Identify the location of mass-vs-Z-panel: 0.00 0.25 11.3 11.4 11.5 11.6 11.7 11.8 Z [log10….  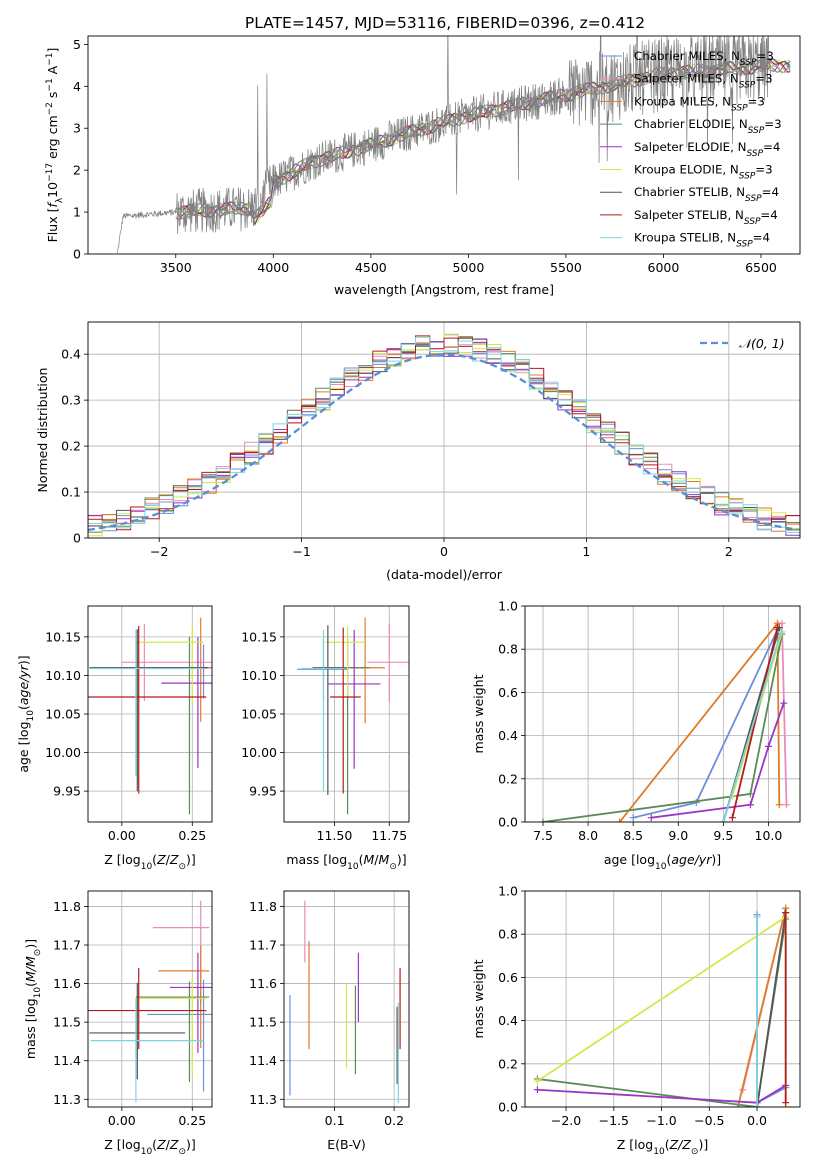
(118, 1023).